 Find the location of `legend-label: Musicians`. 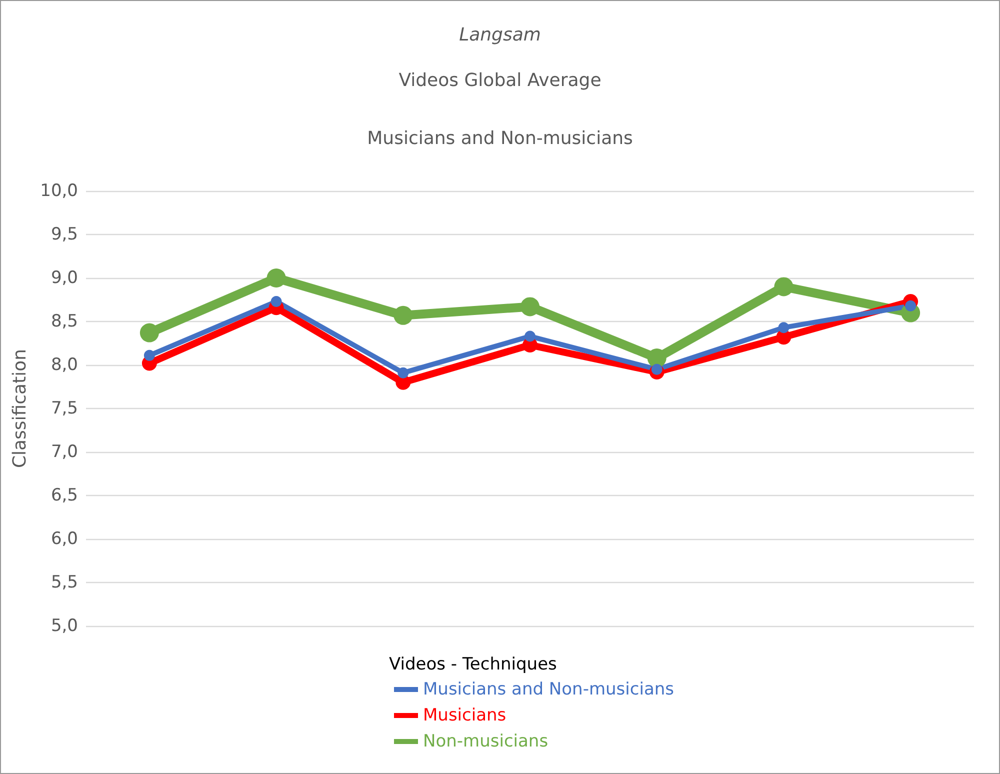

legend-label: Musicians is located at coordinates (464, 716).